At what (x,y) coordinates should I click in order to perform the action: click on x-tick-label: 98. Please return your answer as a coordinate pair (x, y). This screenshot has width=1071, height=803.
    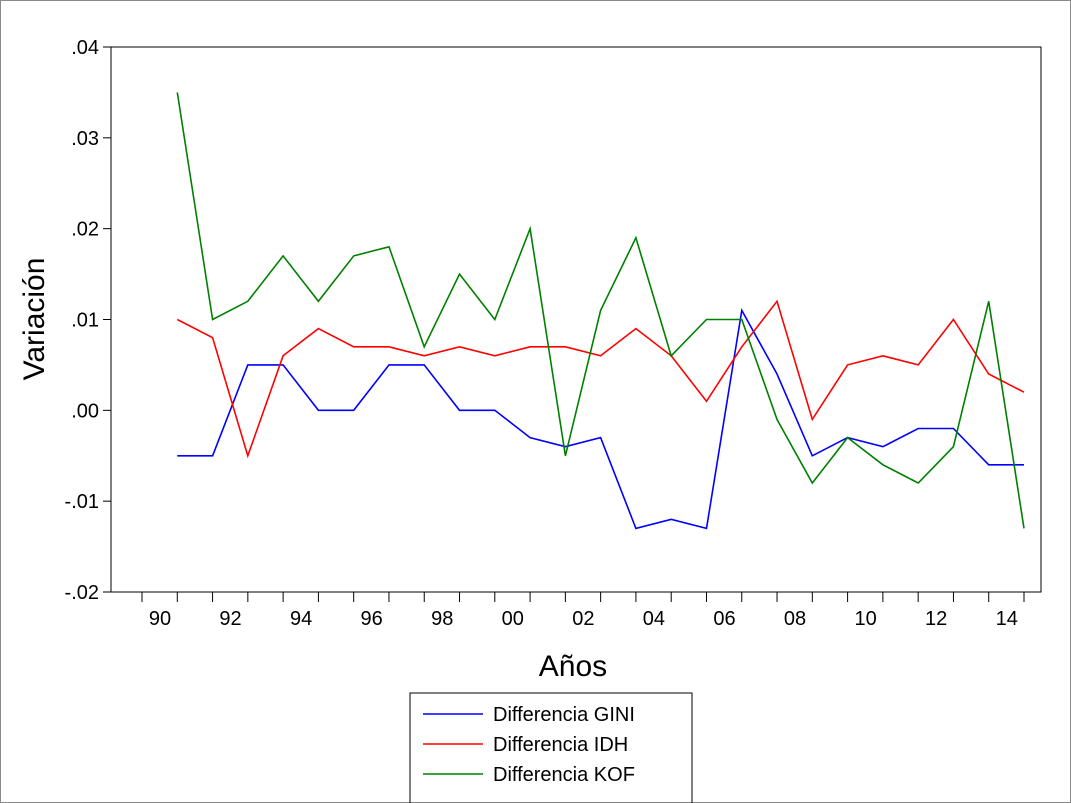
    Looking at the image, I should click on (442, 619).